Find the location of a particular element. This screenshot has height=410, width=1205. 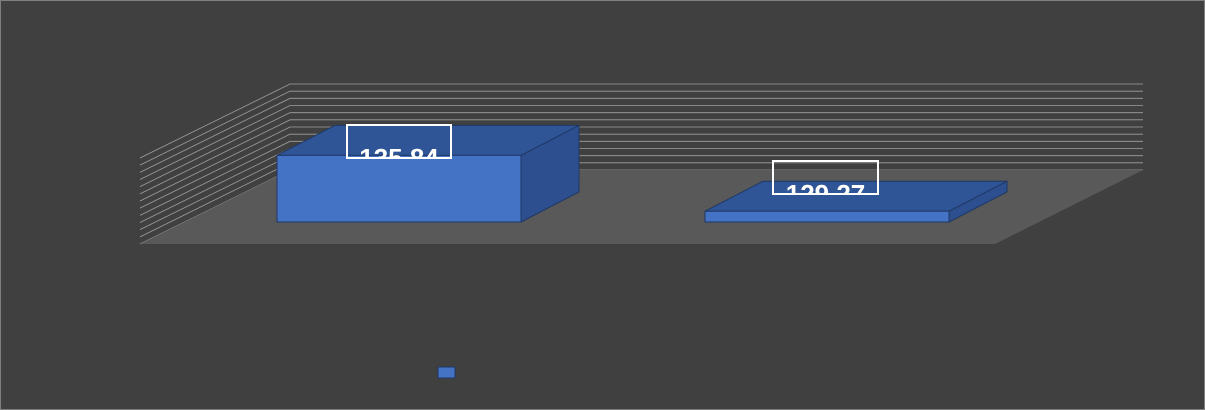

legend is located at coordinates (446, 372).